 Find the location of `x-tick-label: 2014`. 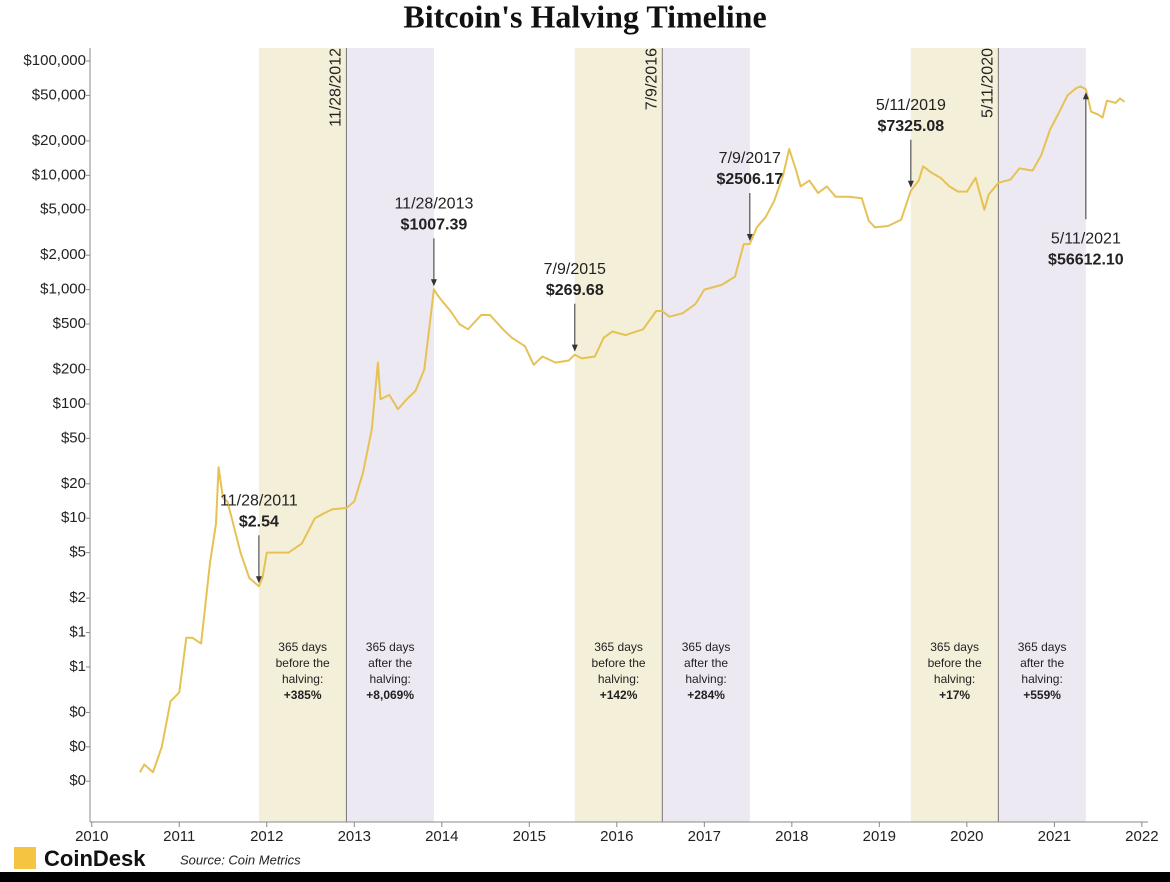

x-tick-label: 2014 is located at coordinates (441, 836).